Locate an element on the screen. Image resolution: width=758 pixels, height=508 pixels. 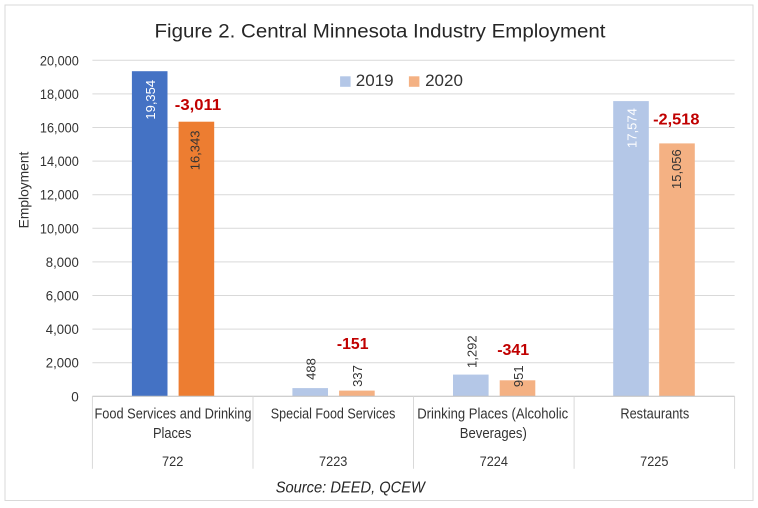
svg-text: 7223 is located at coordinates (333, 461).